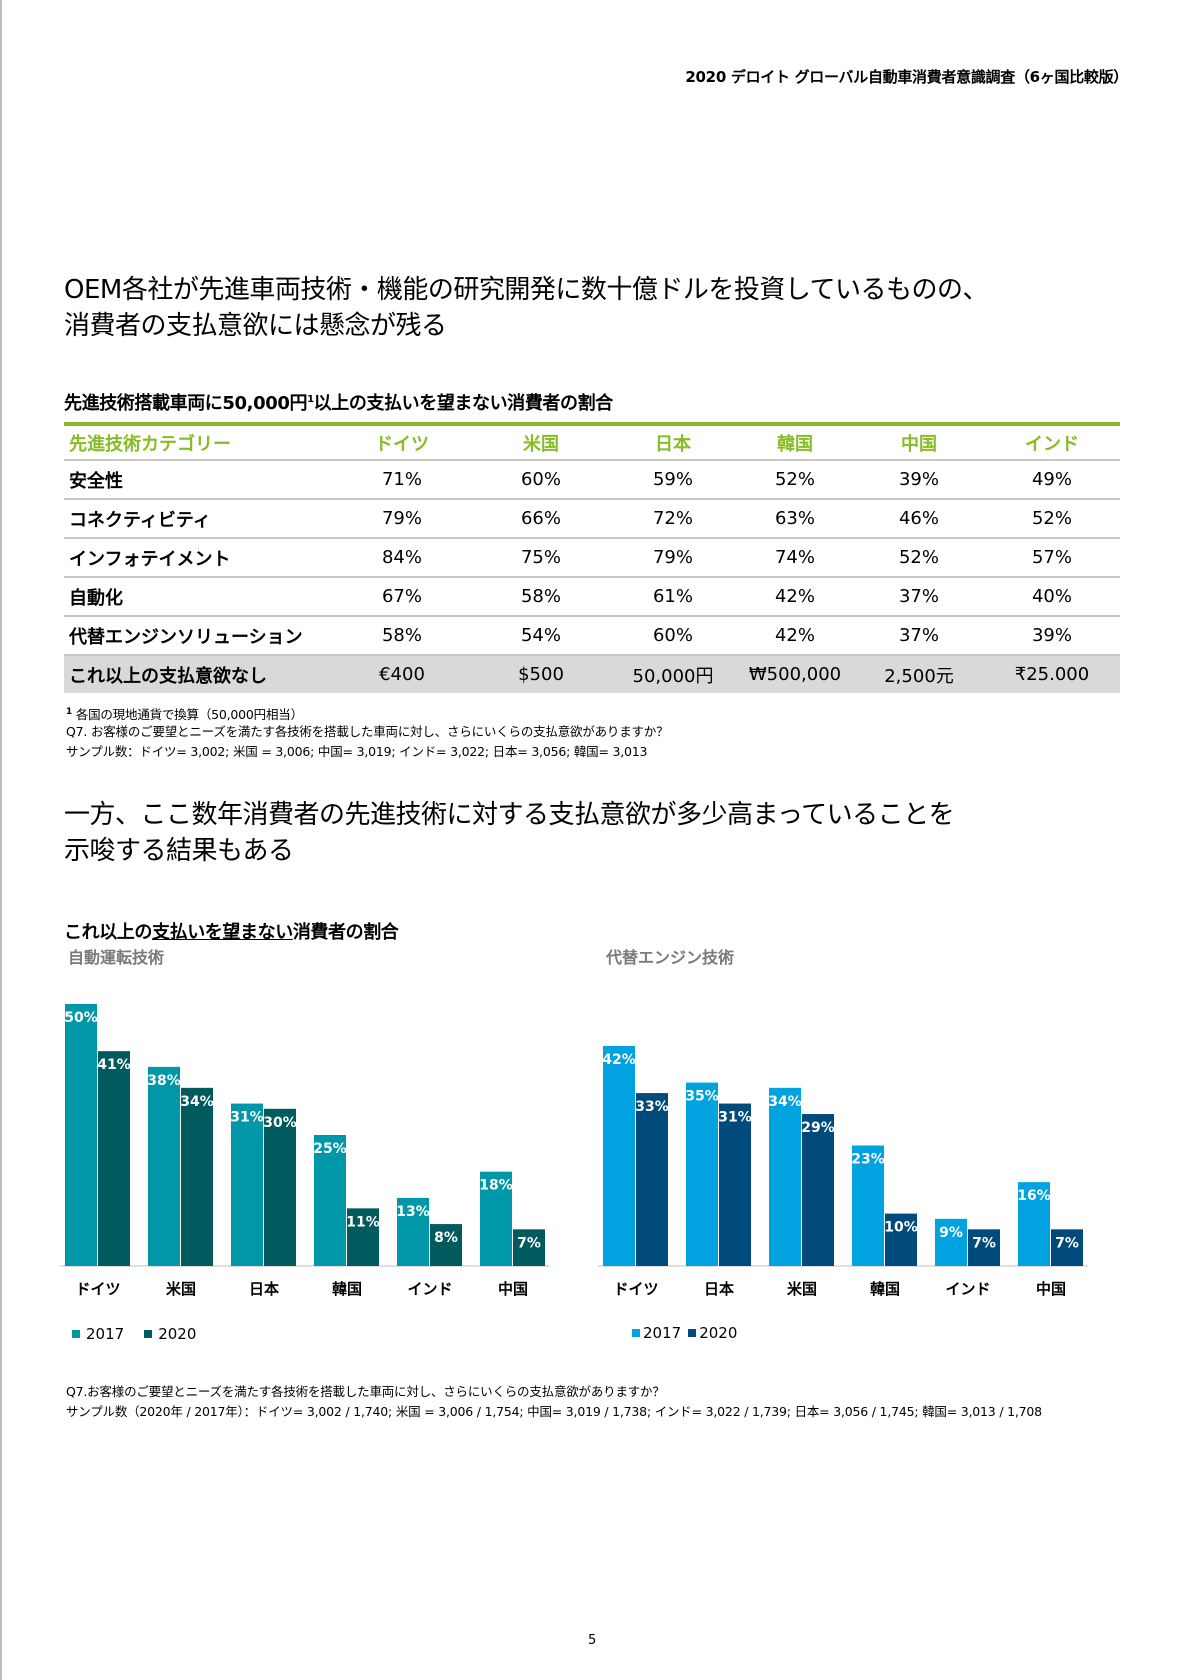 The image size is (1188, 1680). I want to click on table-header-china: 中国, so click(919, 441).